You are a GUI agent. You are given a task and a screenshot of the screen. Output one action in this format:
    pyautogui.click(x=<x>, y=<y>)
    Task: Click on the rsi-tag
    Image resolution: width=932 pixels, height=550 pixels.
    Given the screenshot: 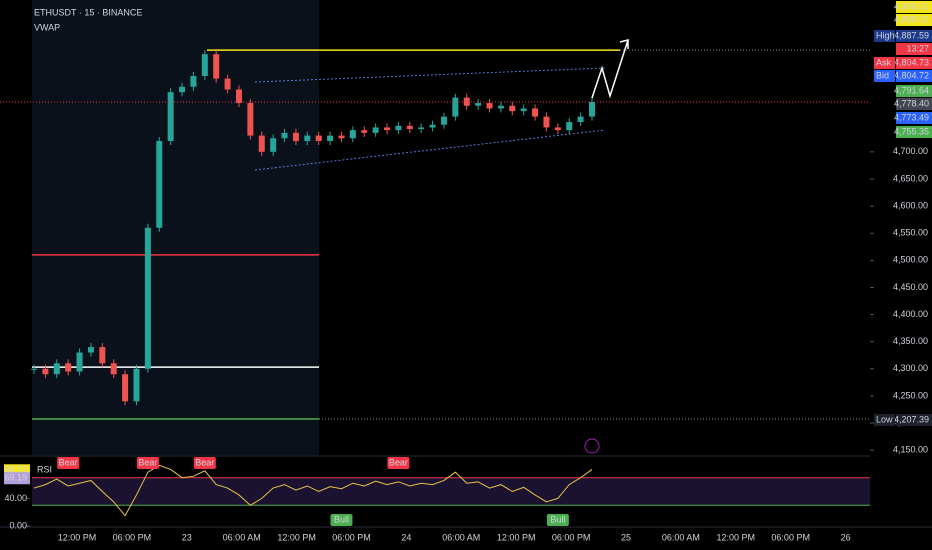 What is the action you would take?
    pyautogui.click(x=17, y=478)
    